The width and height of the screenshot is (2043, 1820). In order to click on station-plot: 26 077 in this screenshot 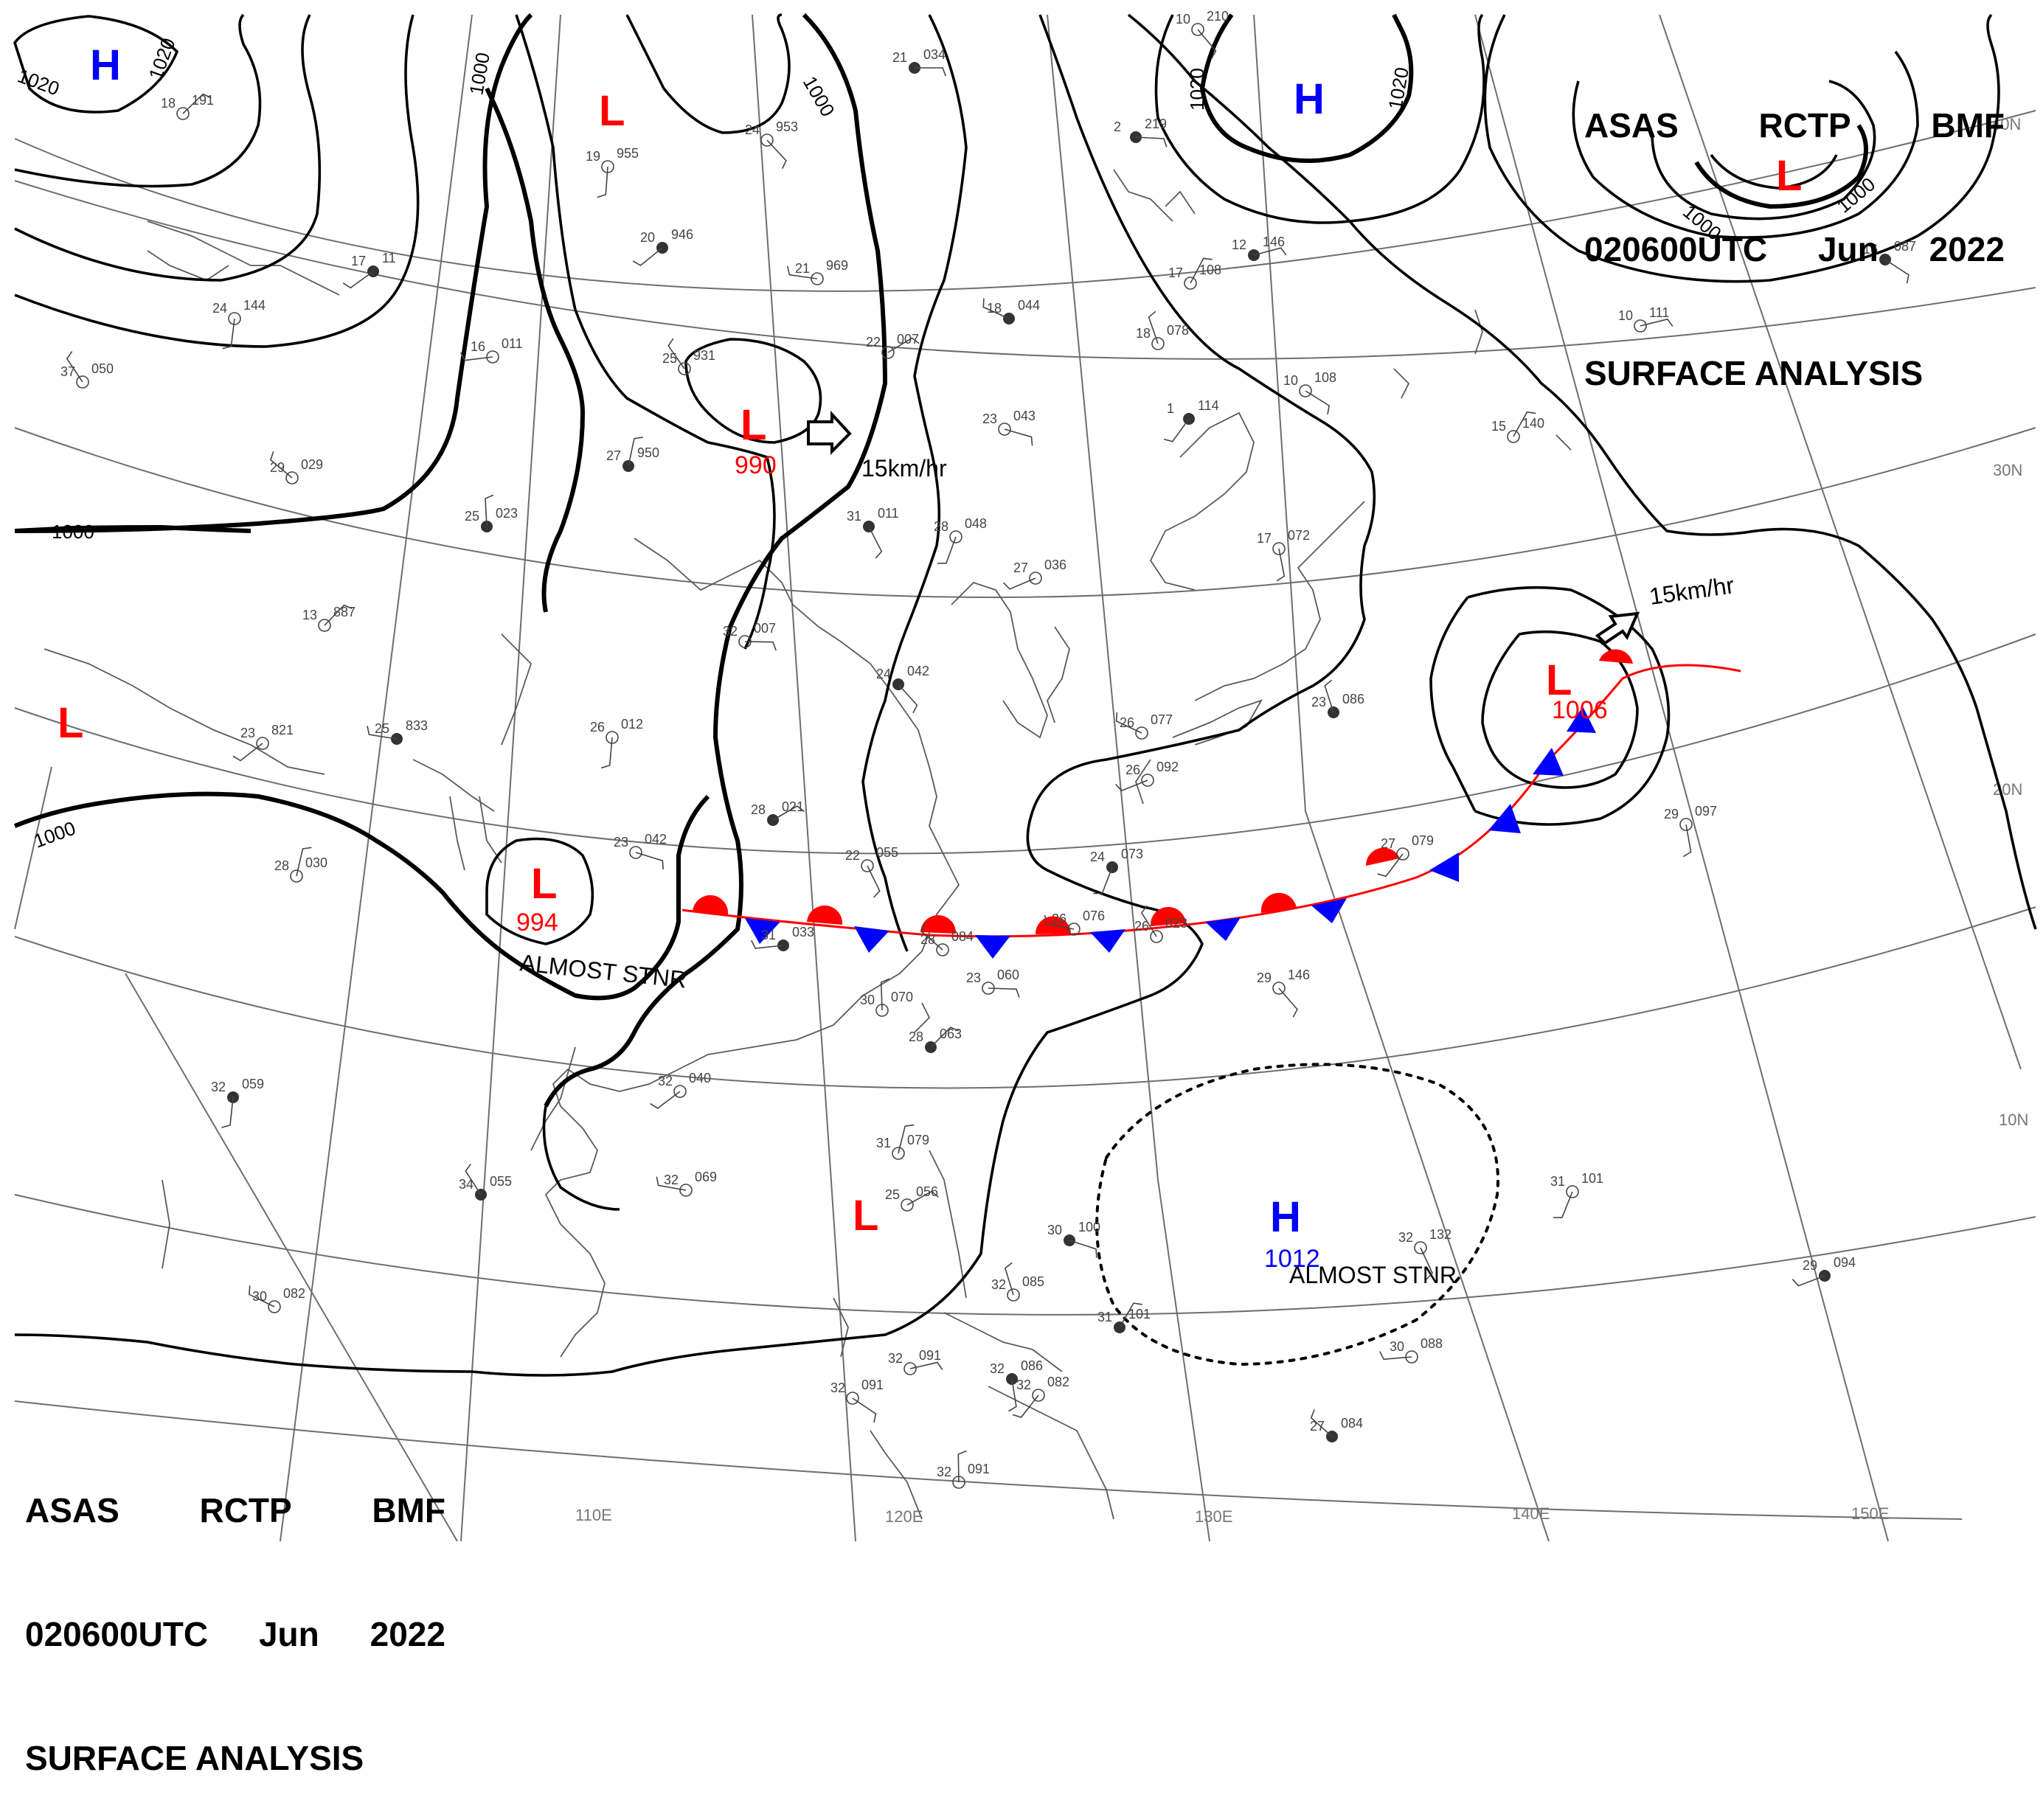, I will do `click(1144, 726)`.